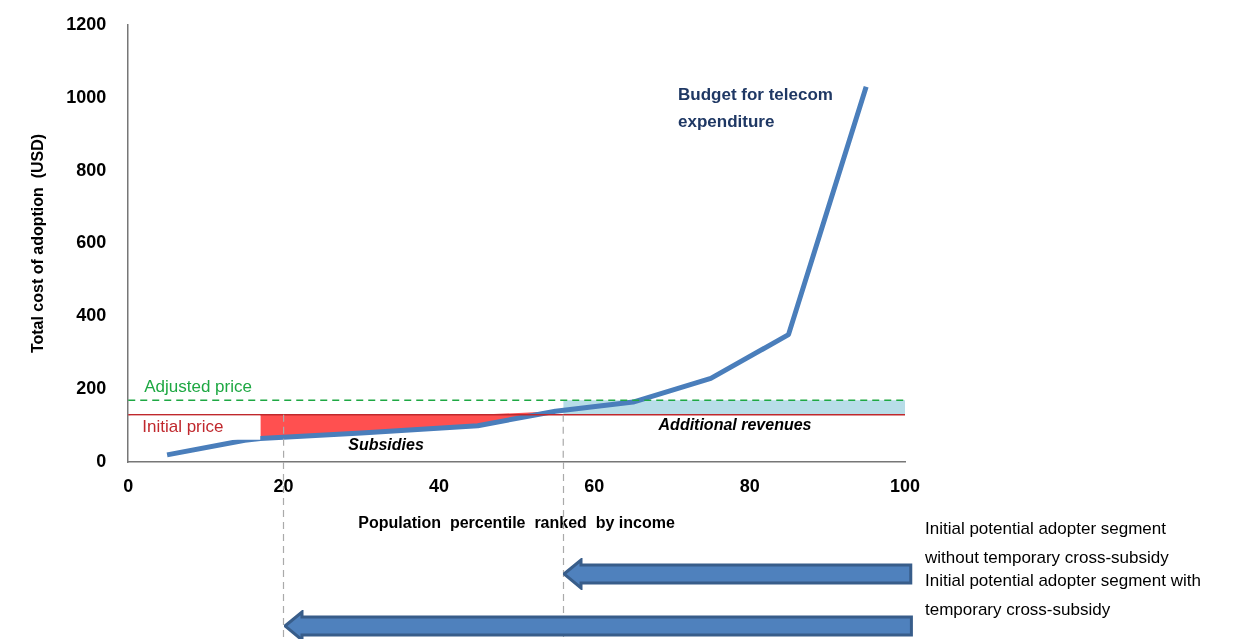  I want to click on annotation: Subsidies, so click(386, 445).